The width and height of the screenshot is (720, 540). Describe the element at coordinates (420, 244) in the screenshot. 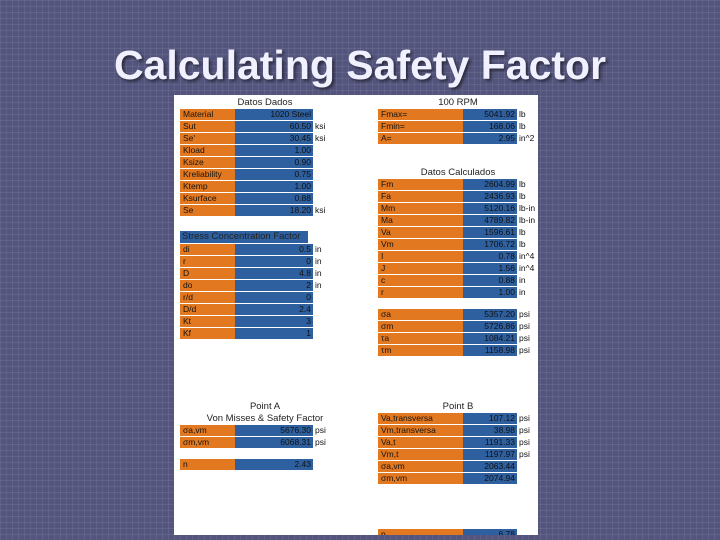

I see `row-label: Vm` at that location.